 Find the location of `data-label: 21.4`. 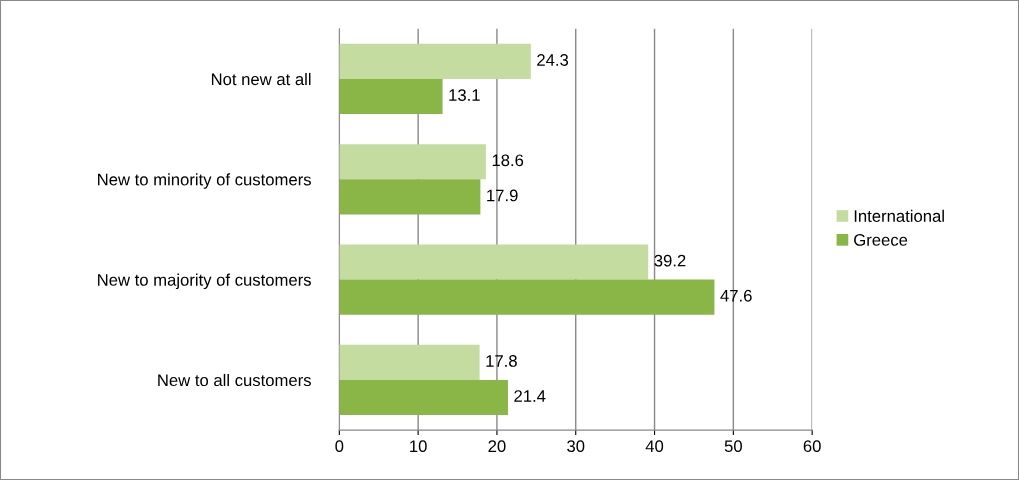

data-label: 21.4 is located at coordinates (530, 396).